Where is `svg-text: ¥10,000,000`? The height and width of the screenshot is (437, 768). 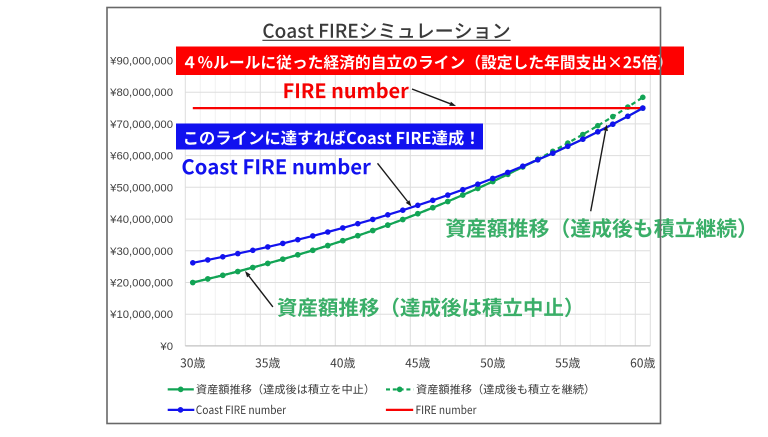 svg-text: ¥10,000,000 is located at coordinates (141, 315).